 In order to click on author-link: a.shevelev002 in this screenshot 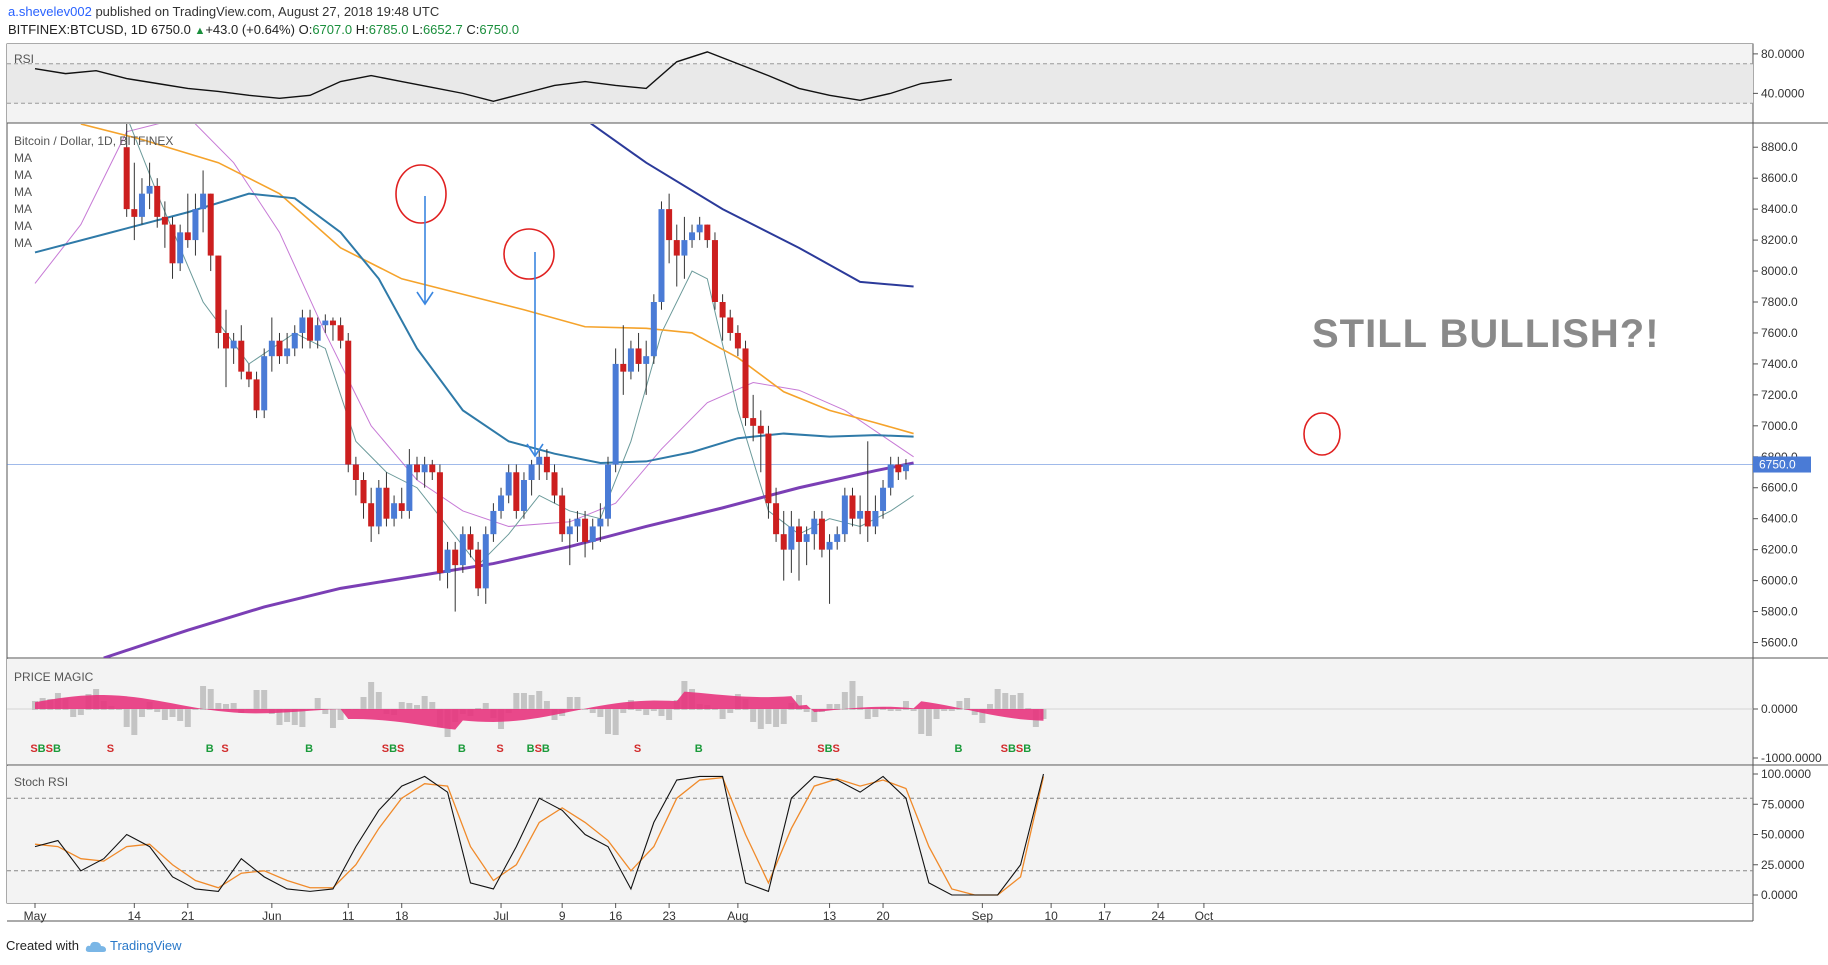, I will do `click(50, 11)`.